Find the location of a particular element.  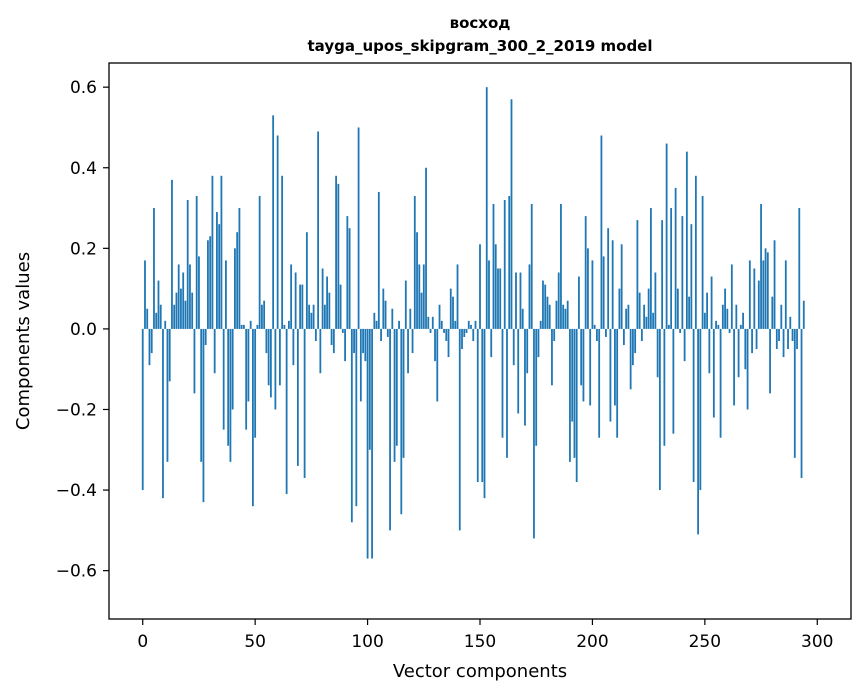

x-axis-ticks: 0 50 100 150 200 250 300 is located at coordinates (485, 635).